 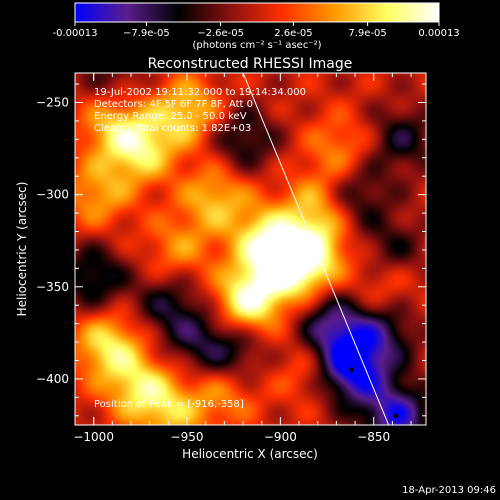 What do you see at coordinates (52, 287) in the screenshot?
I see `y-tick-label: −350` at bounding box center [52, 287].